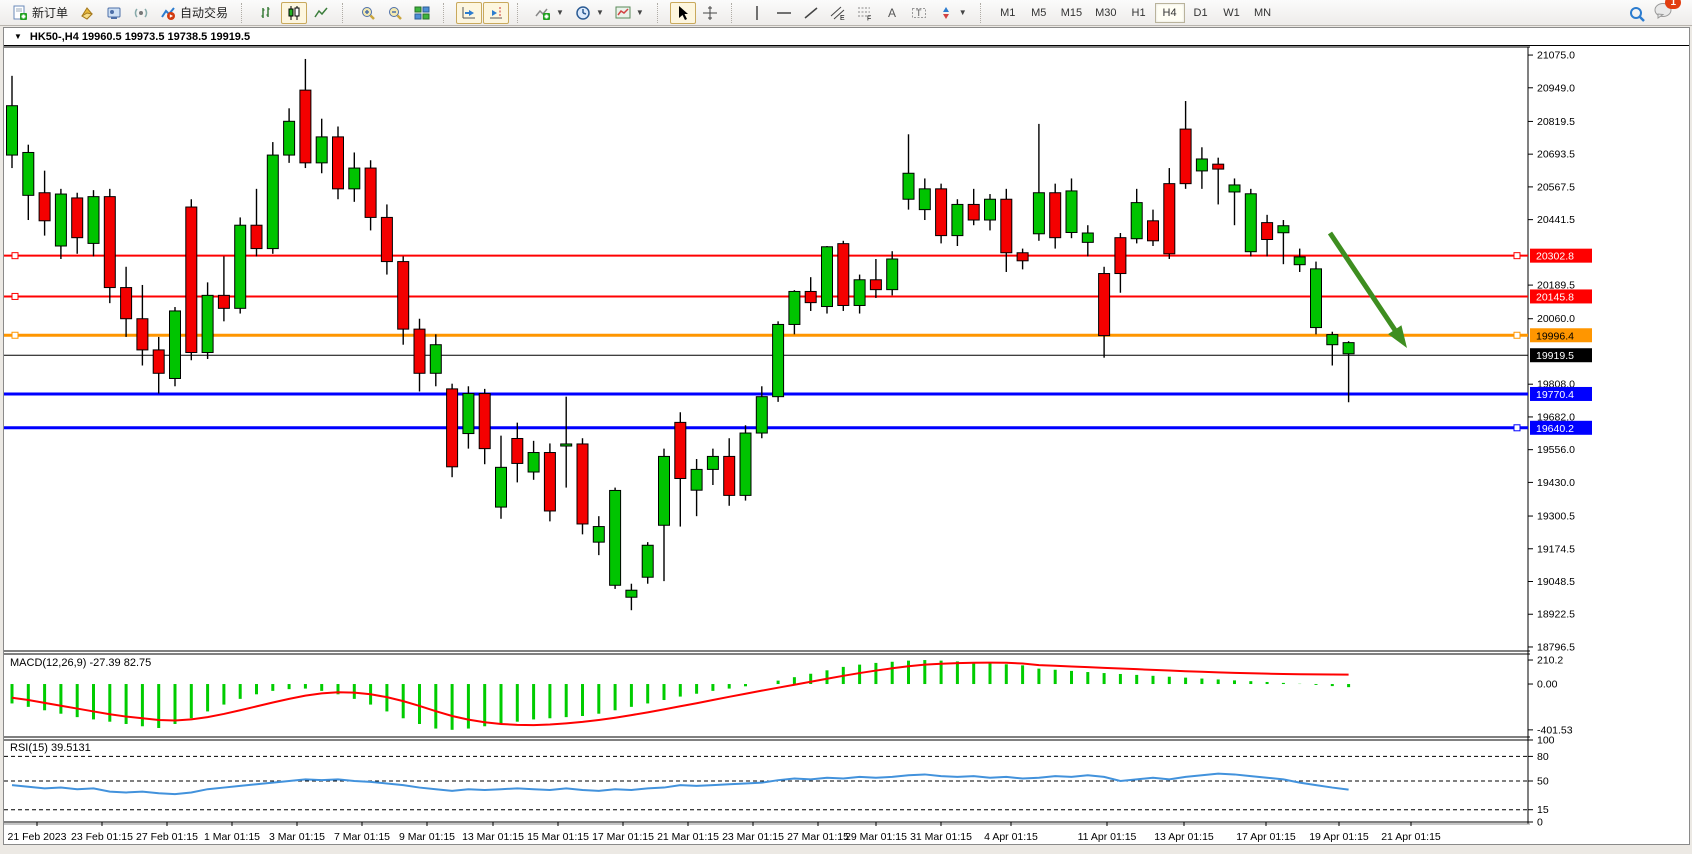  What do you see at coordinates (1039, 12) in the screenshot?
I see `timeframe-button-m5: M5` at bounding box center [1039, 12].